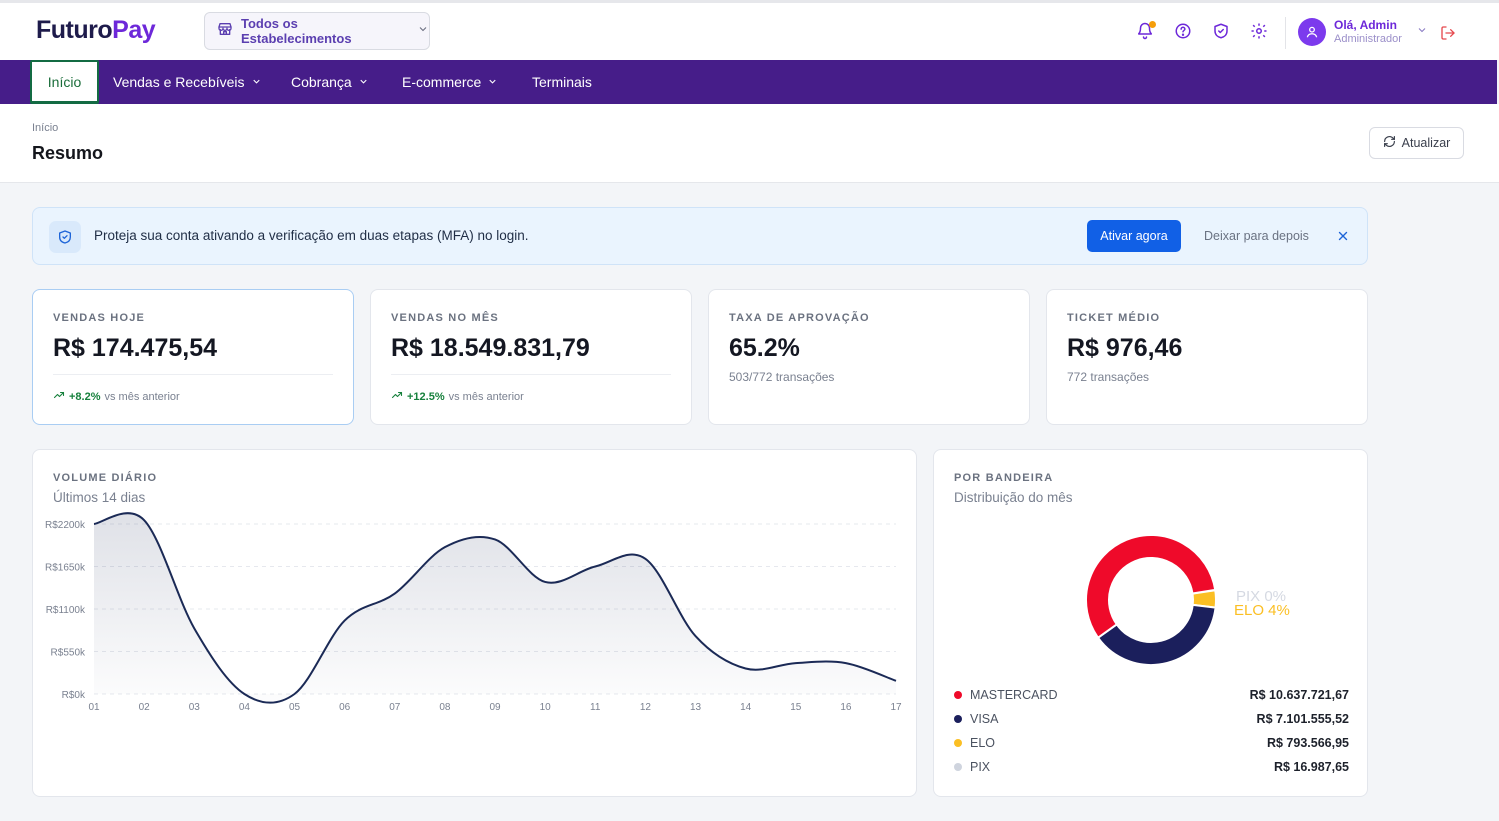  What do you see at coordinates (321, 82) in the screenshot?
I see `nav-item-label: Cobrança` at bounding box center [321, 82].